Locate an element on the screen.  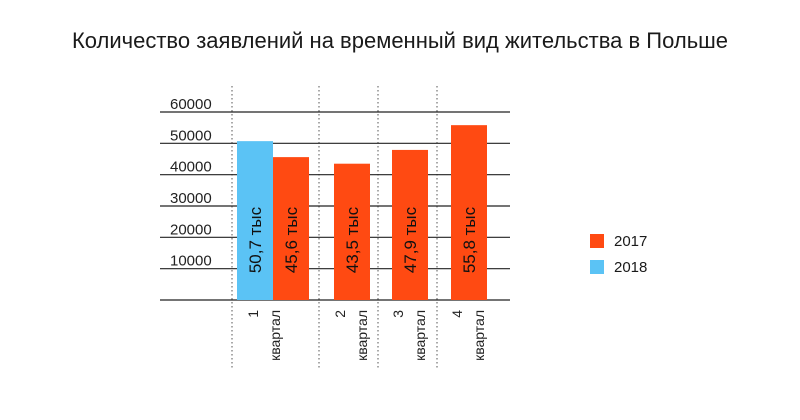
legend-item-2018: 2018 is located at coordinates (618, 267).